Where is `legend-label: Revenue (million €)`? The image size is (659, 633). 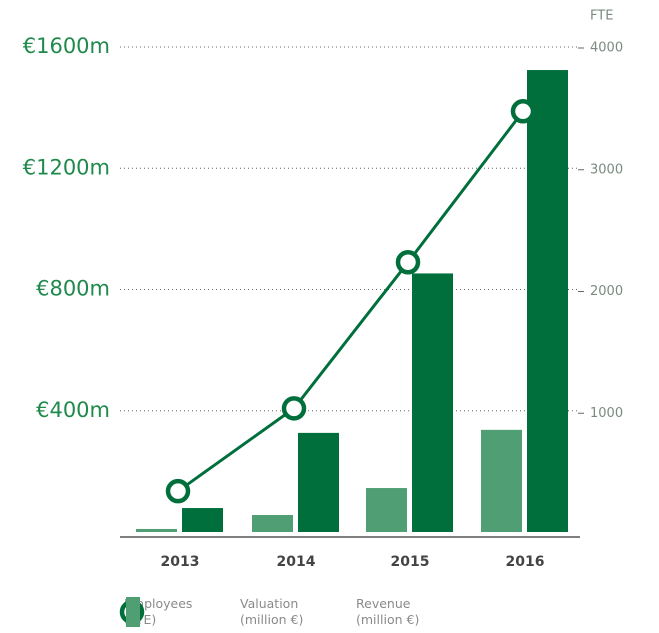 legend-label: Revenue (million €) is located at coordinates (388, 611).